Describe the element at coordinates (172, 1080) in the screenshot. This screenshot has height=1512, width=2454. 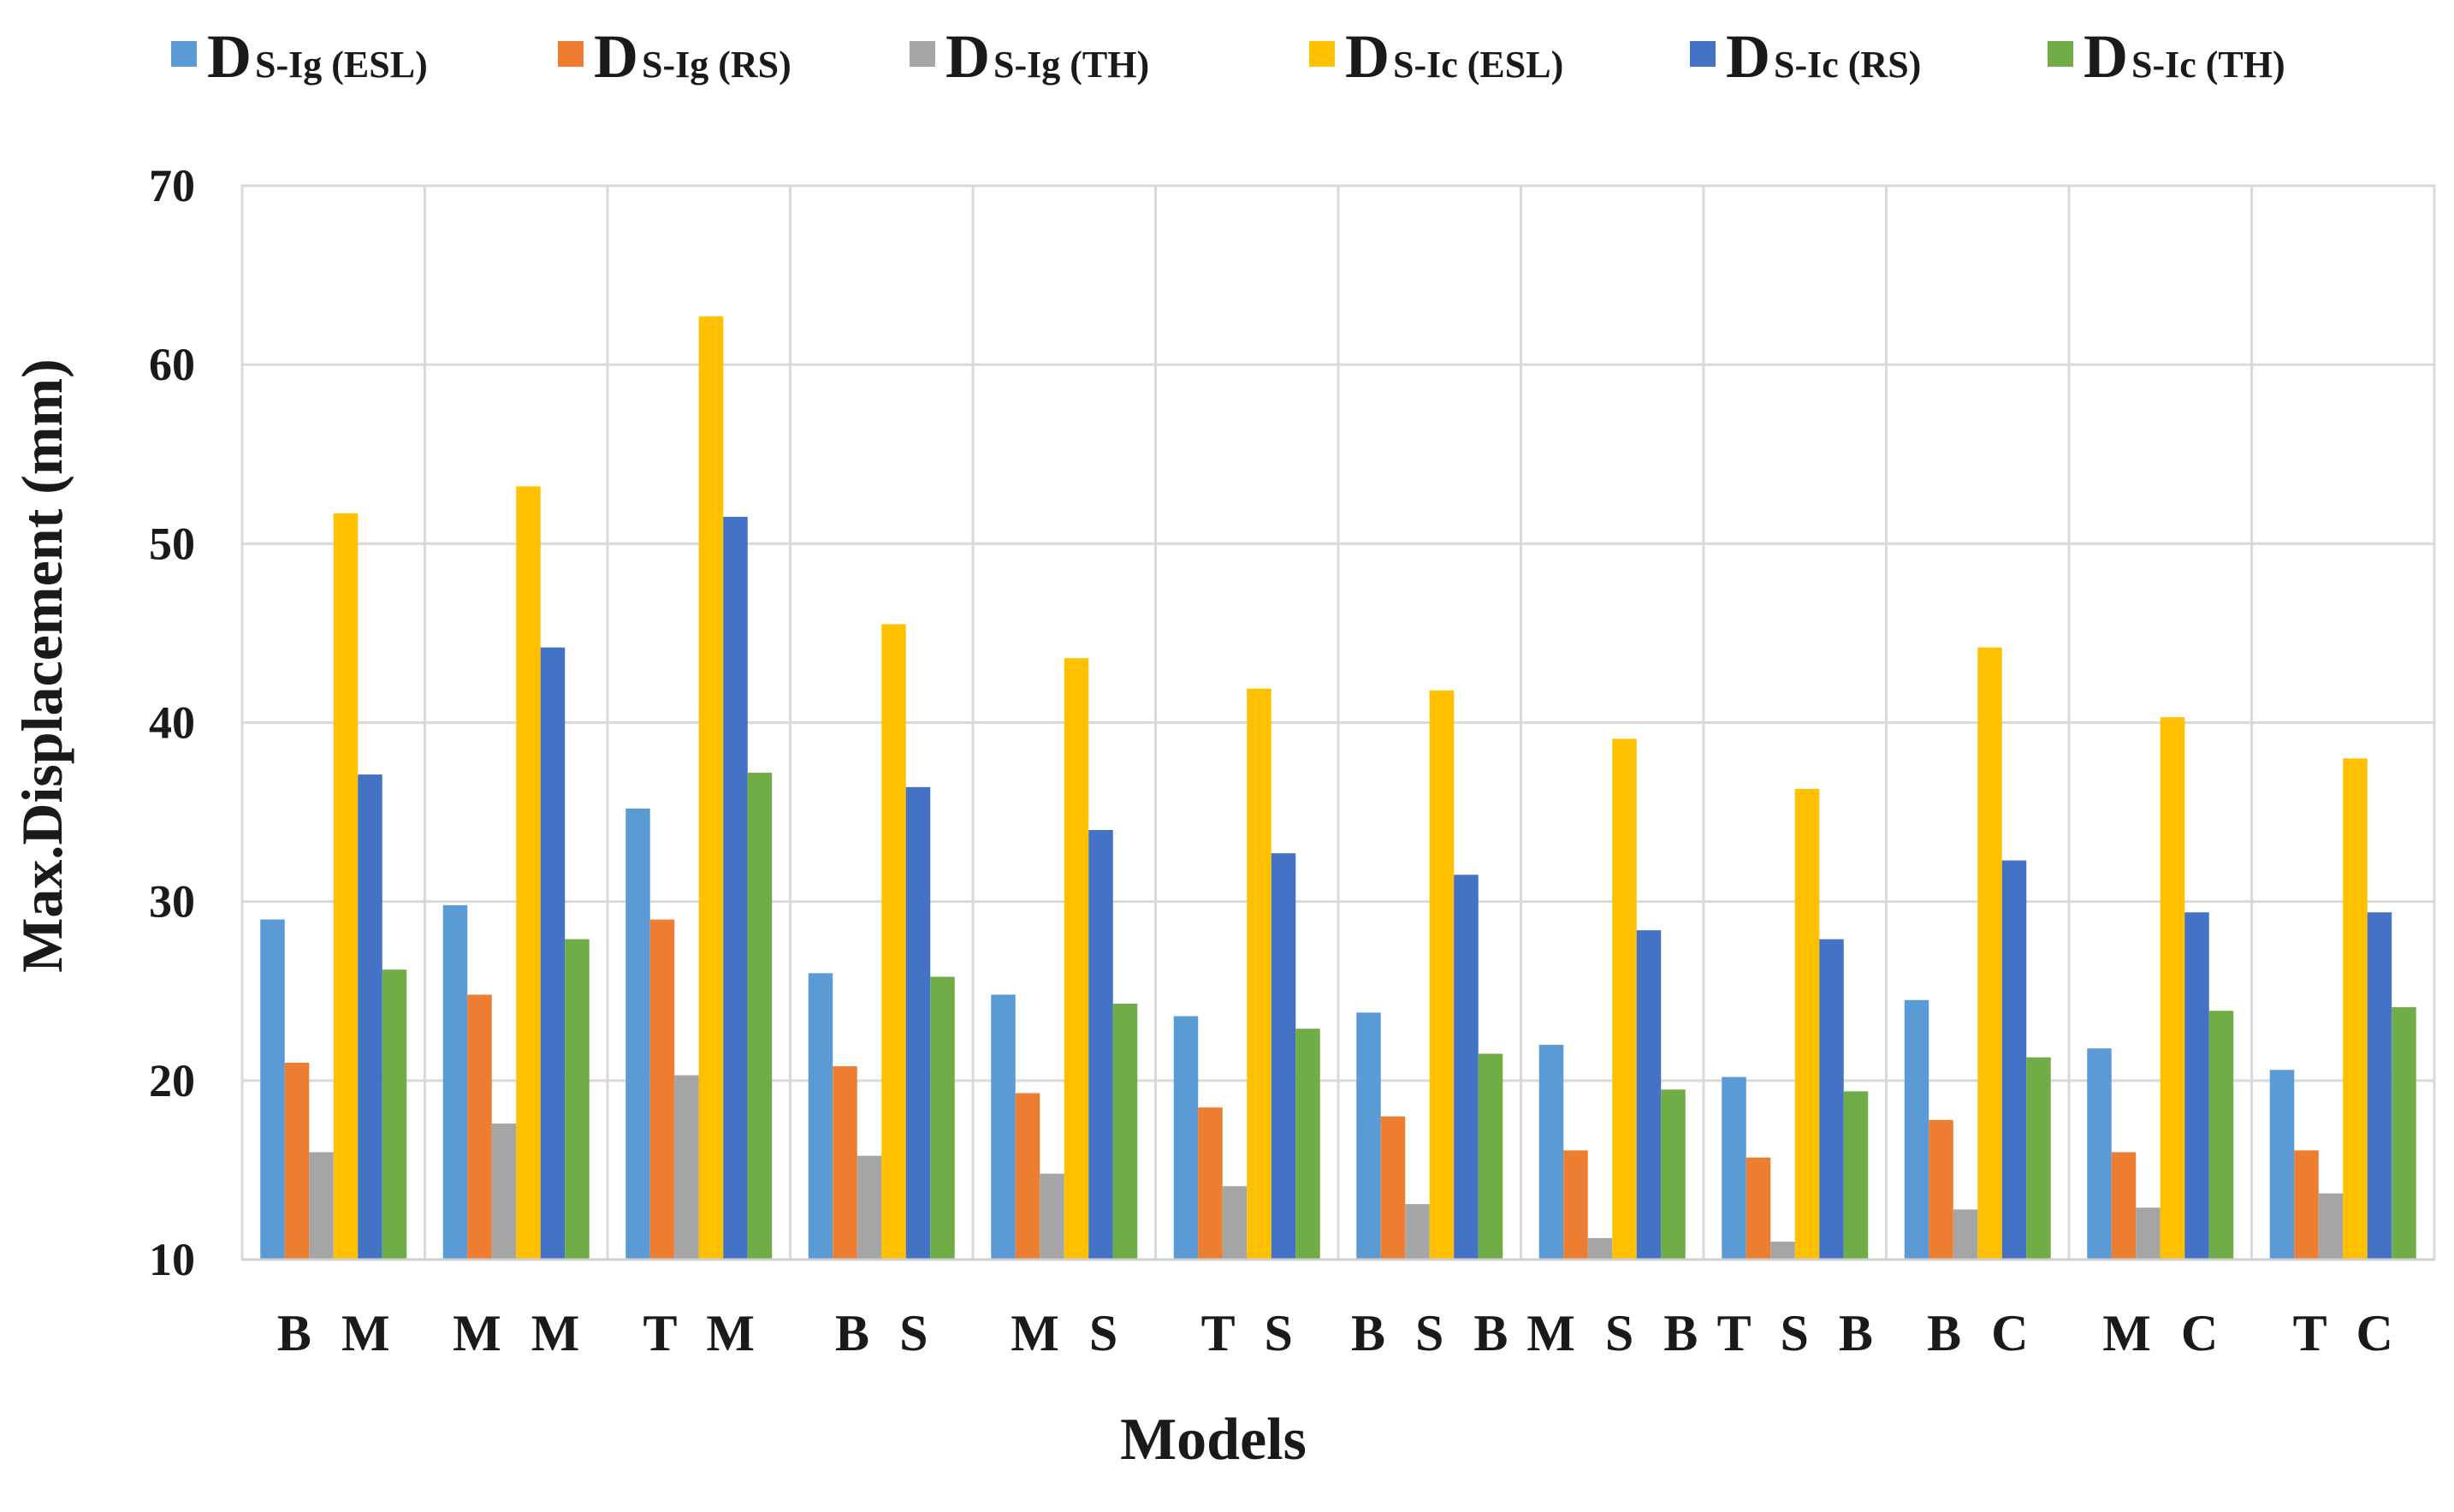
I see `y-tick-label: 20` at that location.